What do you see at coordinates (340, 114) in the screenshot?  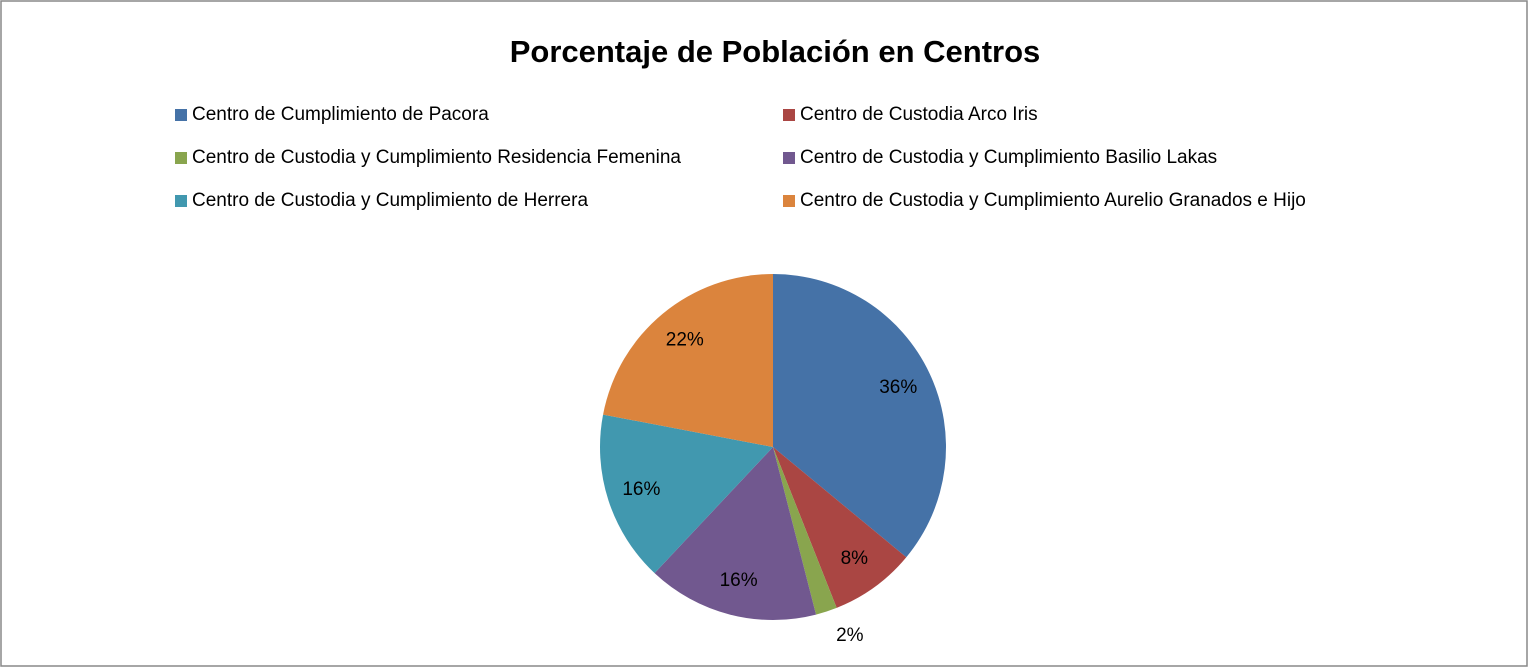 I see `legend-text: Centro de Cumplimiento de Pacora` at bounding box center [340, 114].